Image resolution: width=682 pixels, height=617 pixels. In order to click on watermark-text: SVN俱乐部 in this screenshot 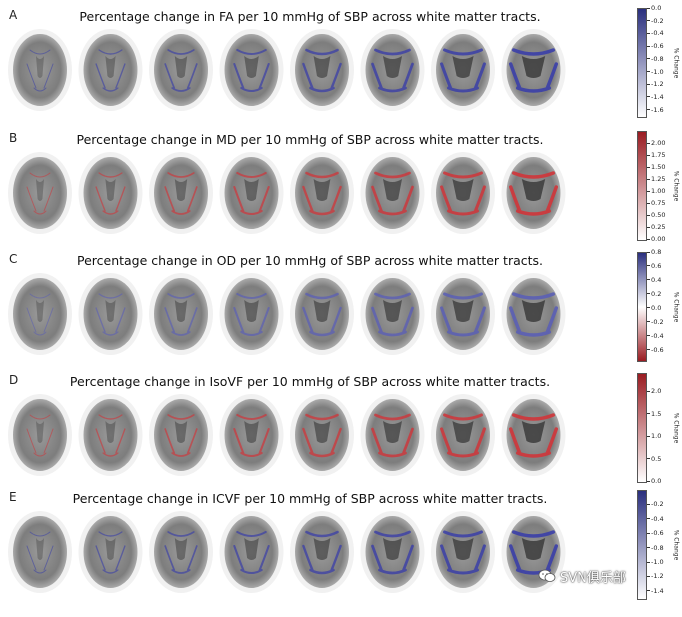, I will do `click(593, 578)`.